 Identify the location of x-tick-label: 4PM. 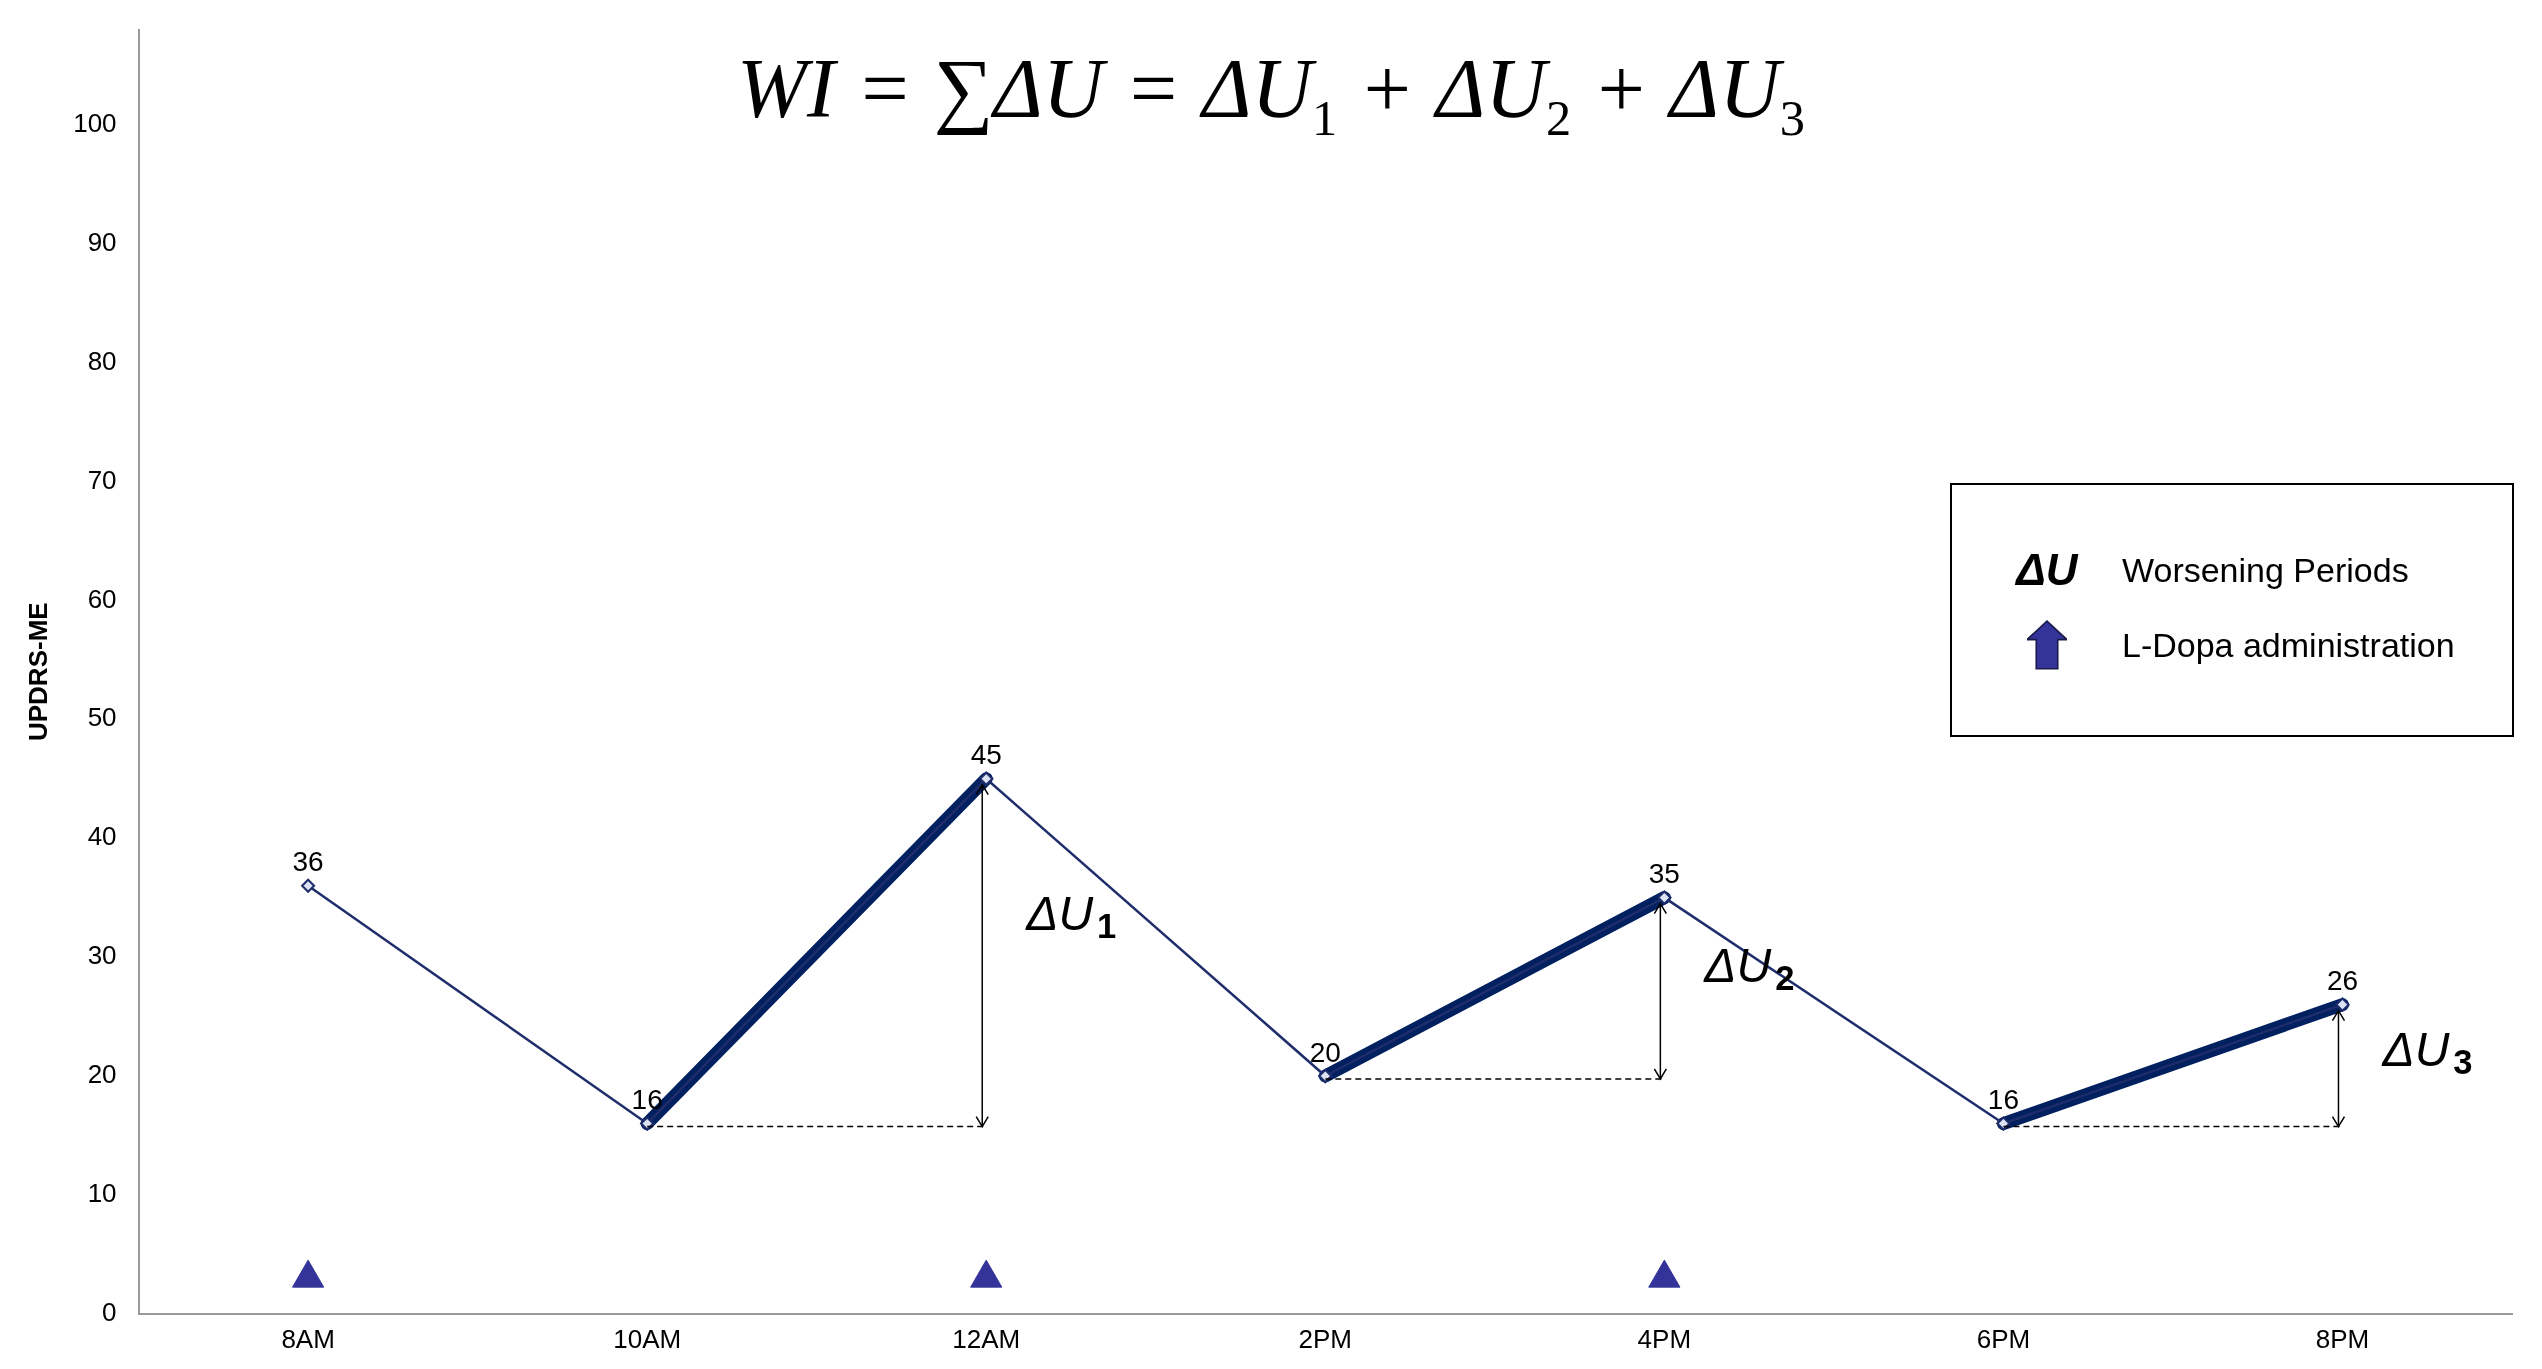
(1664, 1338).